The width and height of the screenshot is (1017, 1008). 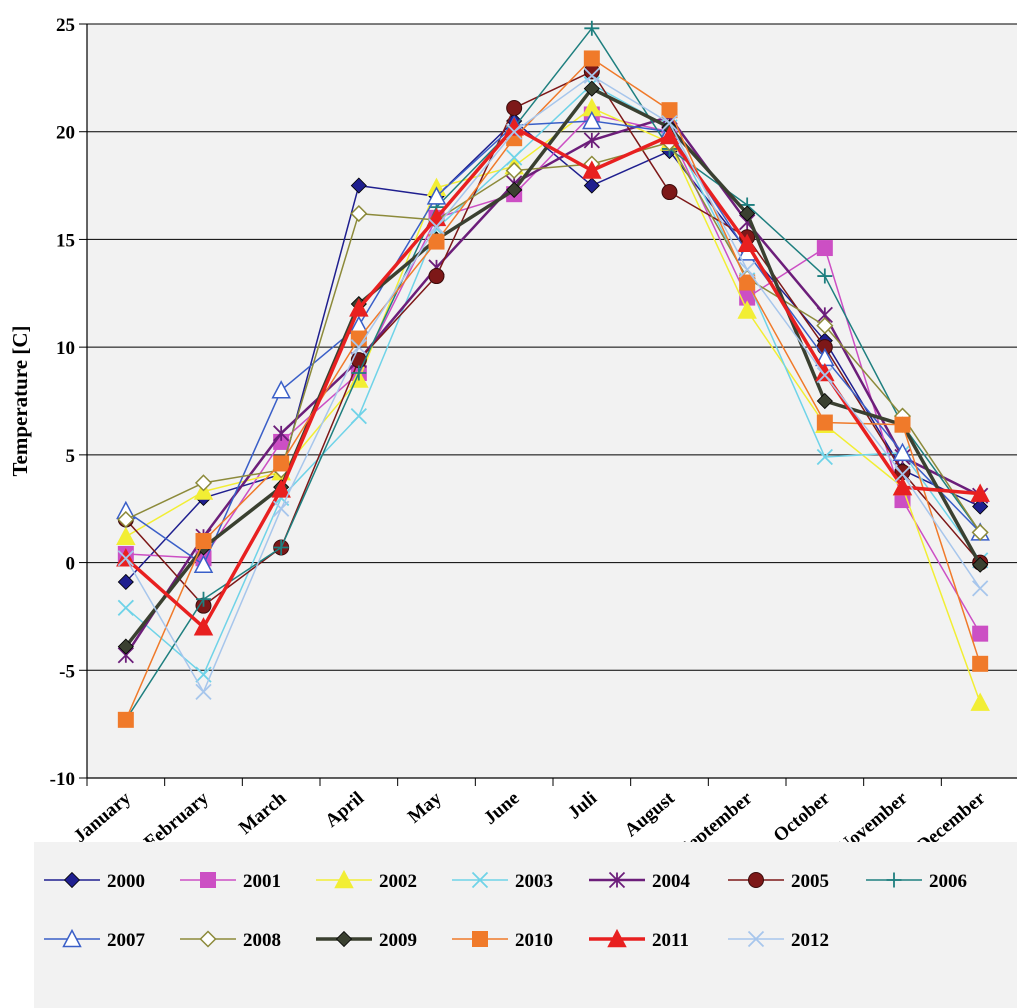 I want to click on data-point-2004-march, so click(x=281, y=433).